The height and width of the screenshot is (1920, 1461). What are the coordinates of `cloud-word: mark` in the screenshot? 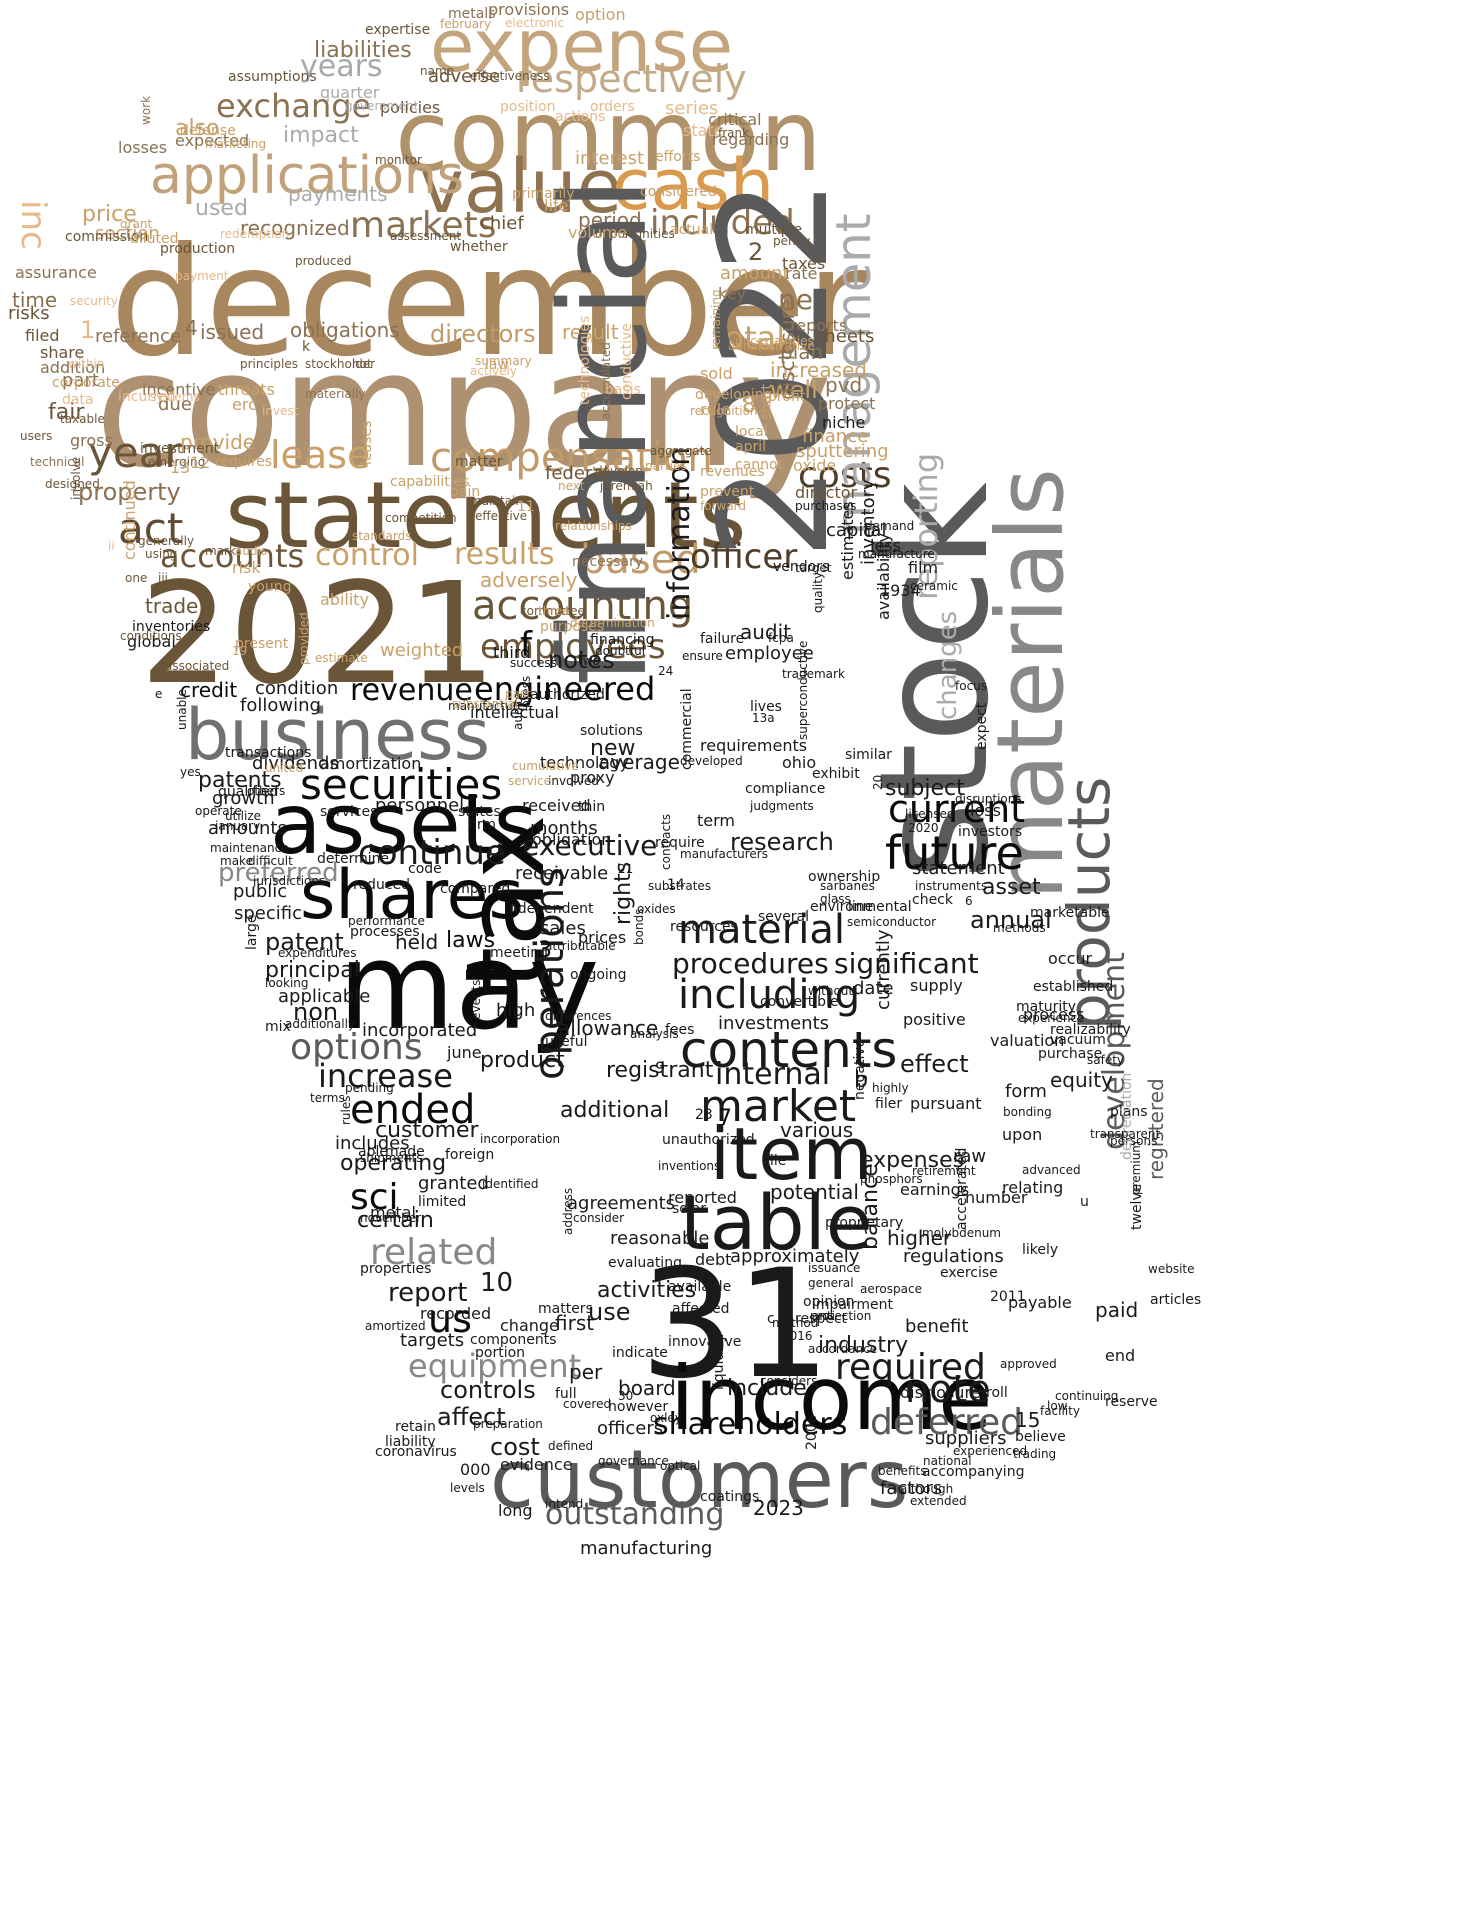 It's located at (220, 551).